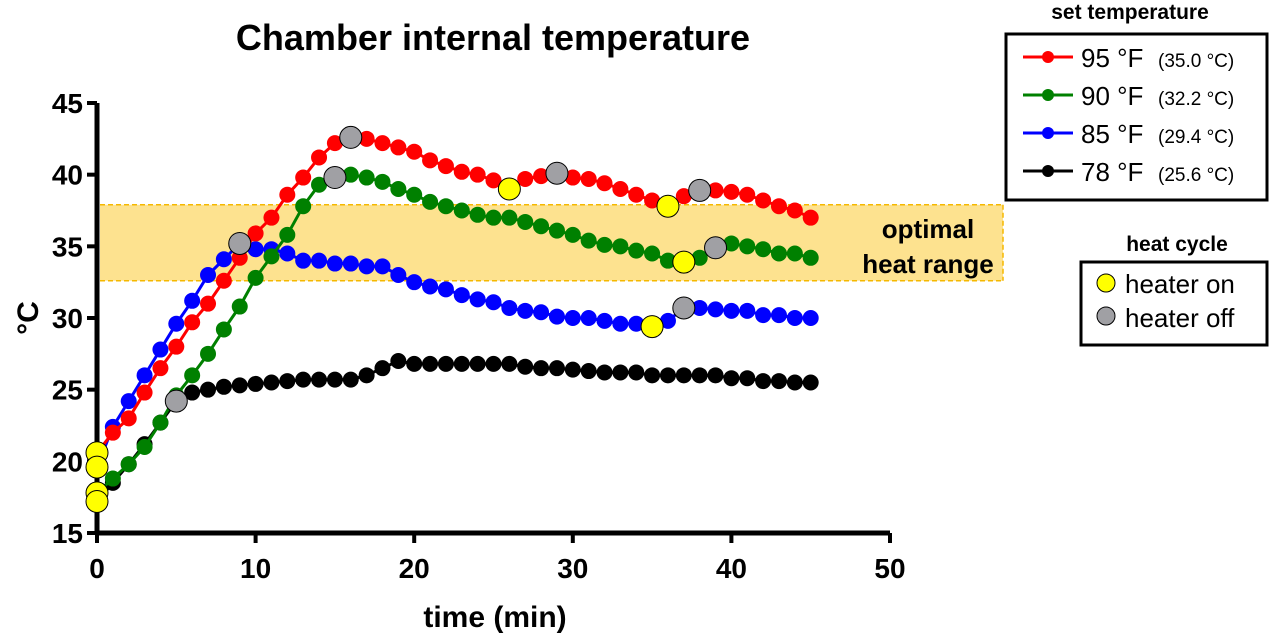 The image size is (1275, 637). Describe the element at coordinates (1136, 117) in the screenshot. I see `legend-box` at that location.